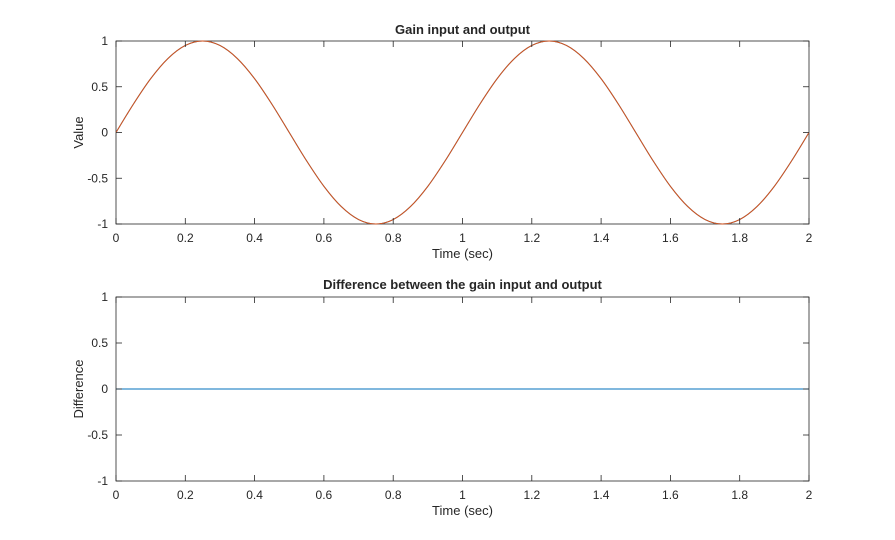 This screenshot has height=540, width=895. I want to click on axes-bottom-xtick-label: 0.2, so click(185, 495).